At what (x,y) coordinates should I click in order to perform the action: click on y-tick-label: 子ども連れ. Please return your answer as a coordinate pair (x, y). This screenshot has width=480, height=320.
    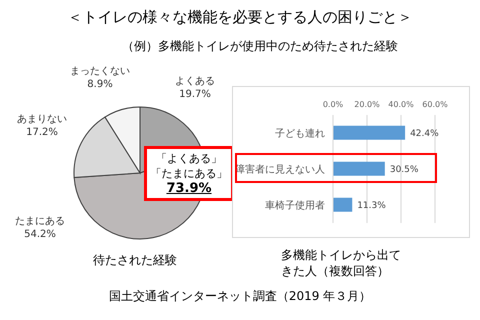
    Looking at the image, I should click on (300, 134).